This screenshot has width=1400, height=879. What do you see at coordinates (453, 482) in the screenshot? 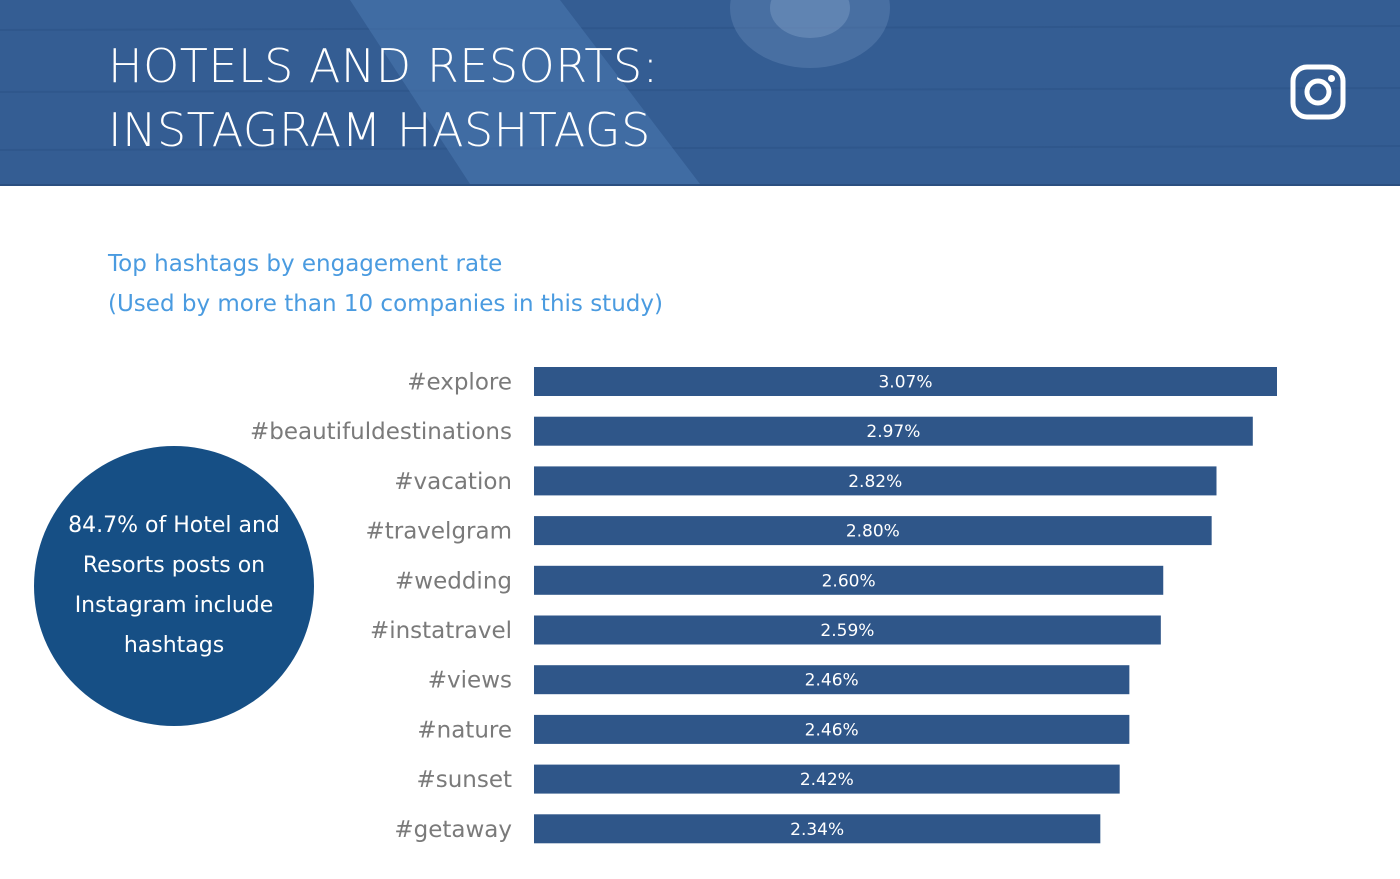
I see `category-label: #vacation` at bounding box center [453, 482].